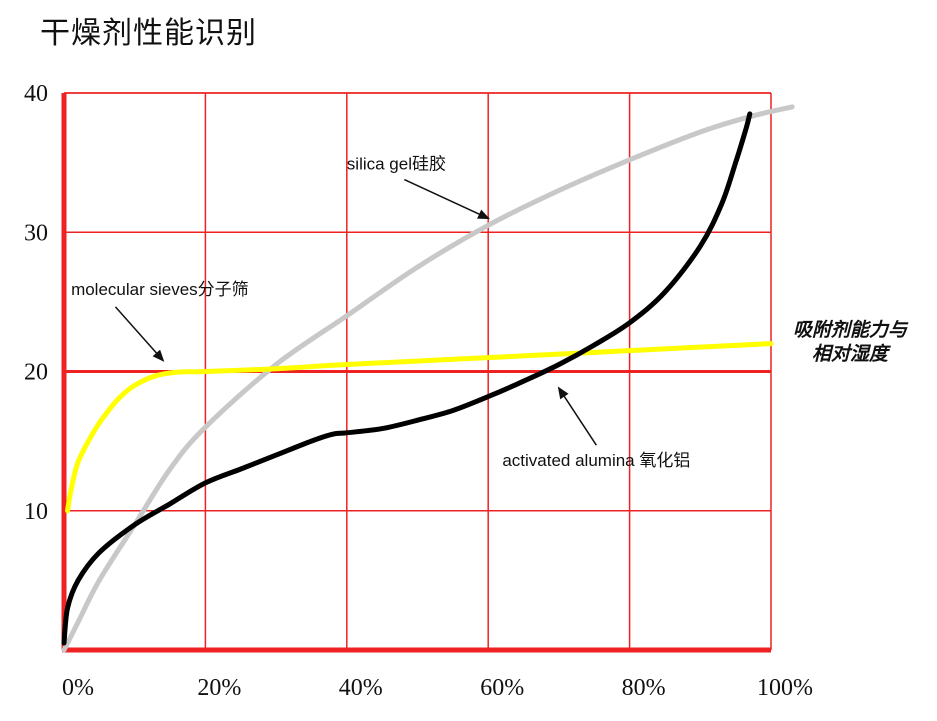 This screenshot has height=721, width=937. I want to click on y-tick-label: 10, so click(36, 512).